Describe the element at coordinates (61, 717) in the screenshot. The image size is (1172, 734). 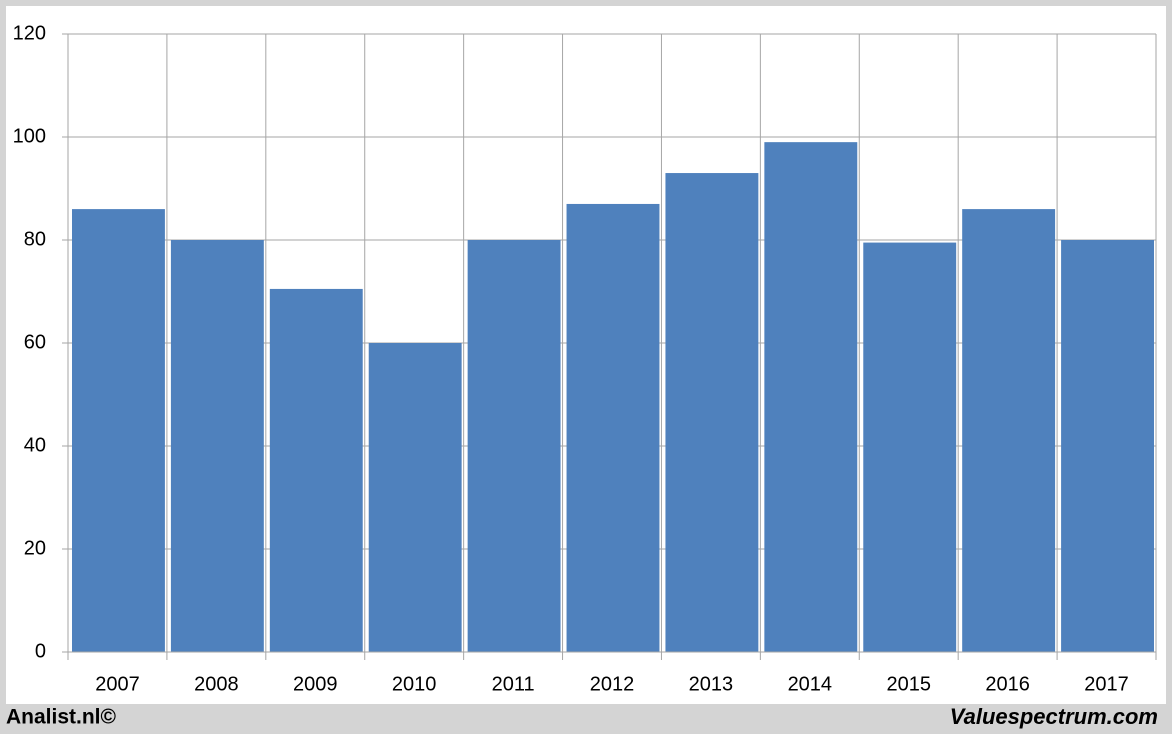
I see `footer-left: Analist.nl©` at that location.